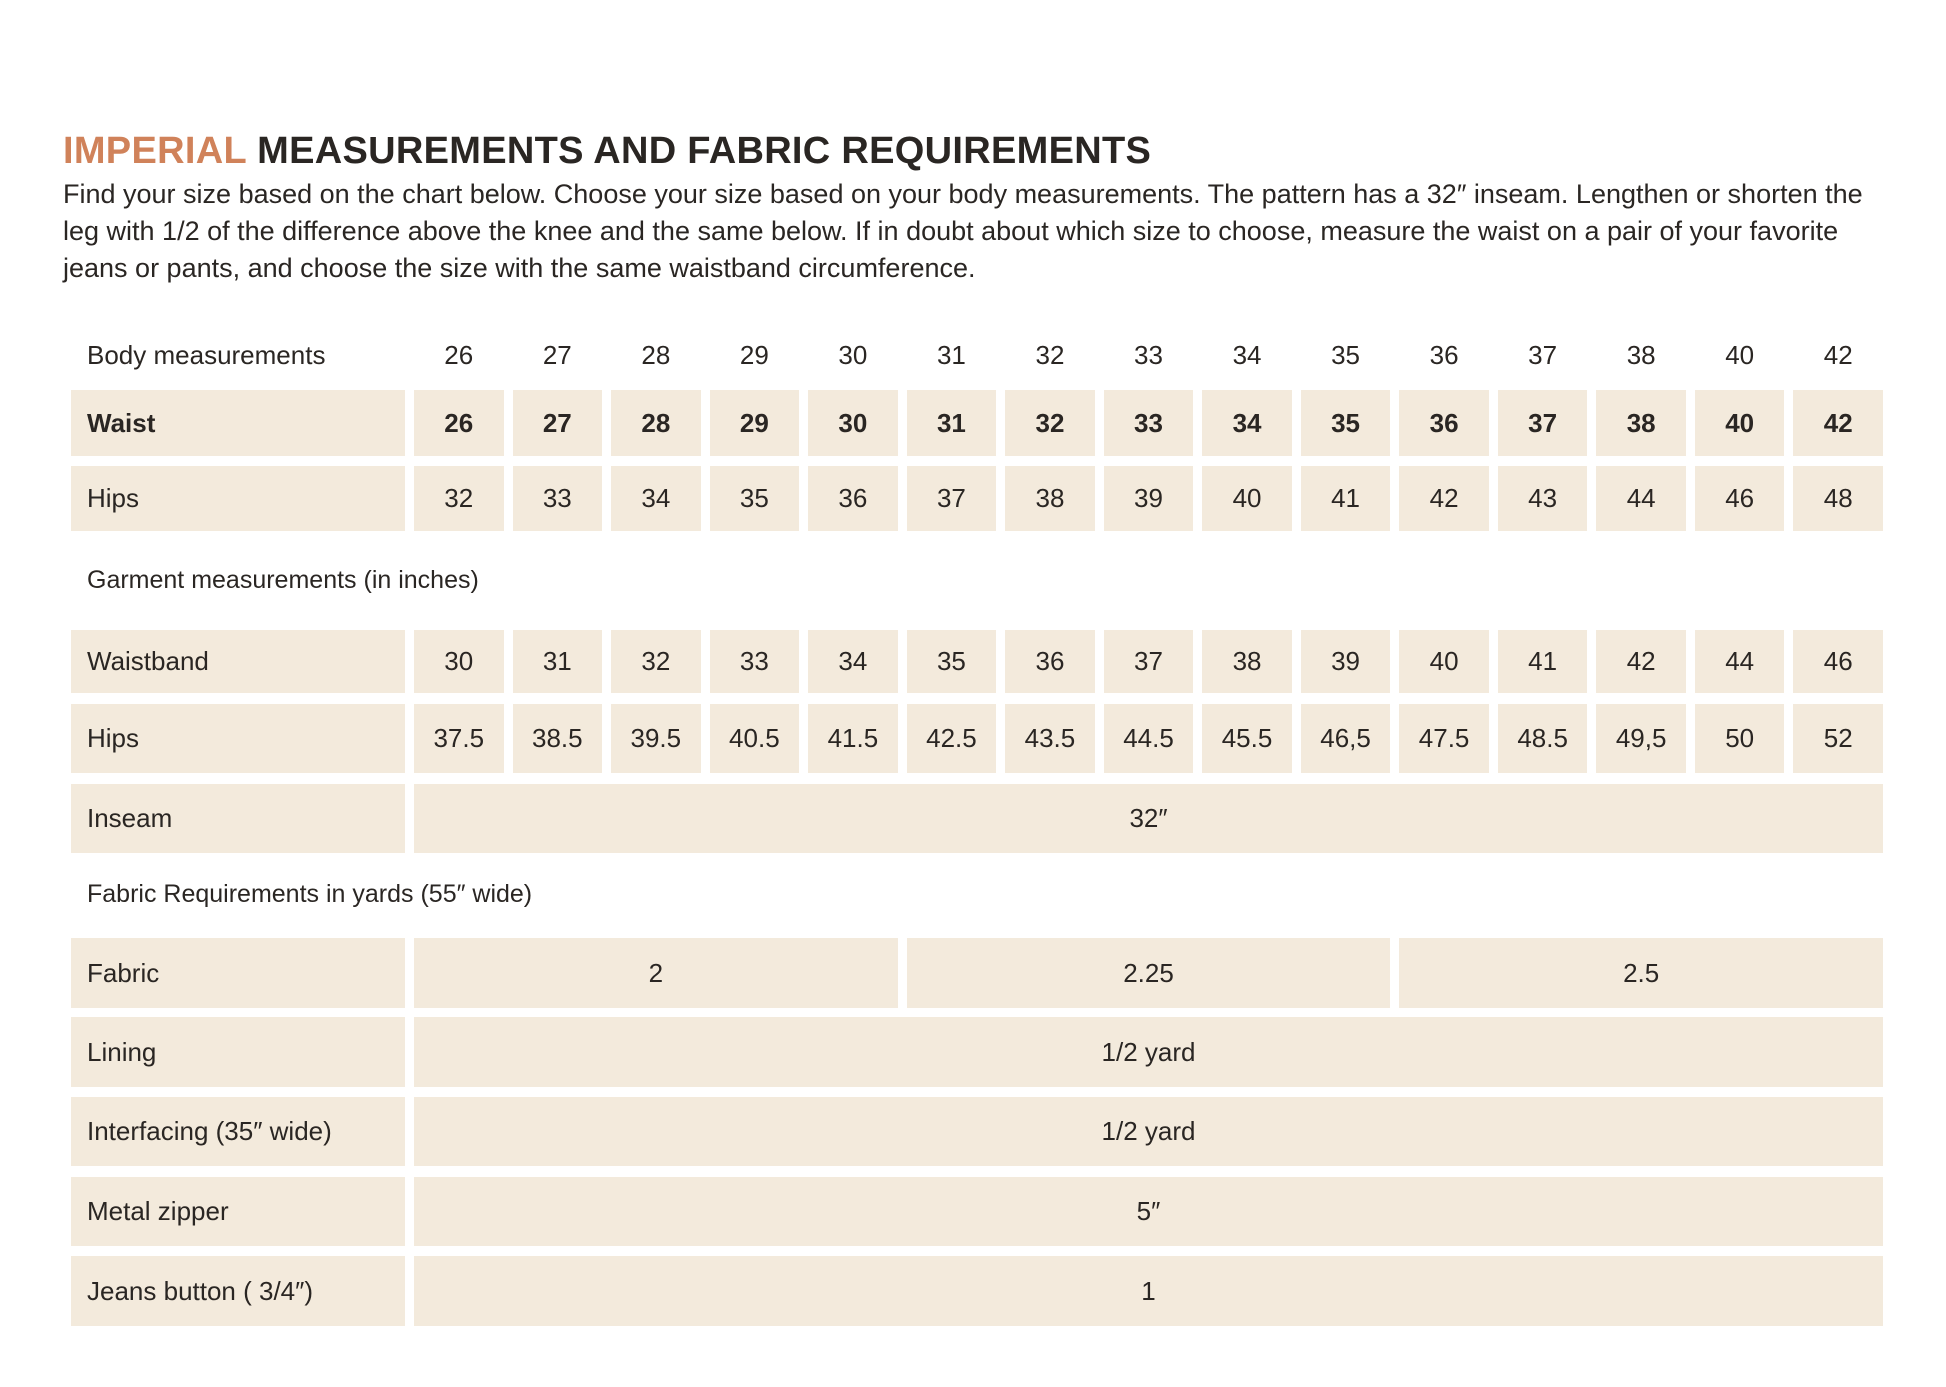  What do you see at coordinates (1148, 818) in the screenshot?
I see `span-cell: 32″` at bounding box center [1148, 818].